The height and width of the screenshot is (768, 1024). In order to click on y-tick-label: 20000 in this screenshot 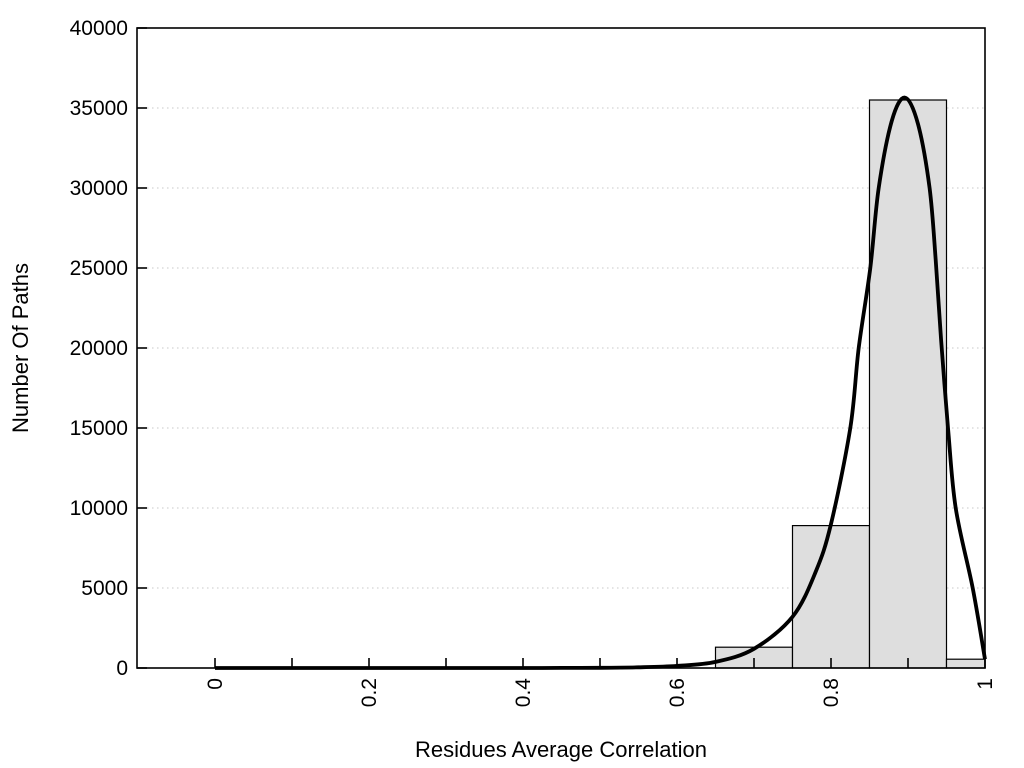, I will do `click(99, 348)`.